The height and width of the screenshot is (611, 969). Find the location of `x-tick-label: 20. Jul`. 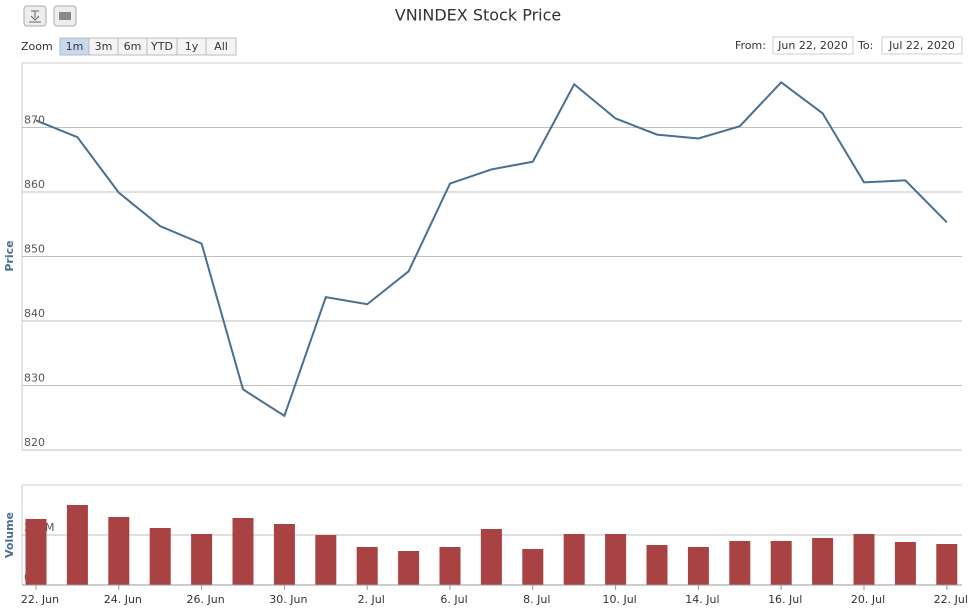

x-tick-label: 20. Jul is located at coordinates (868, 599).